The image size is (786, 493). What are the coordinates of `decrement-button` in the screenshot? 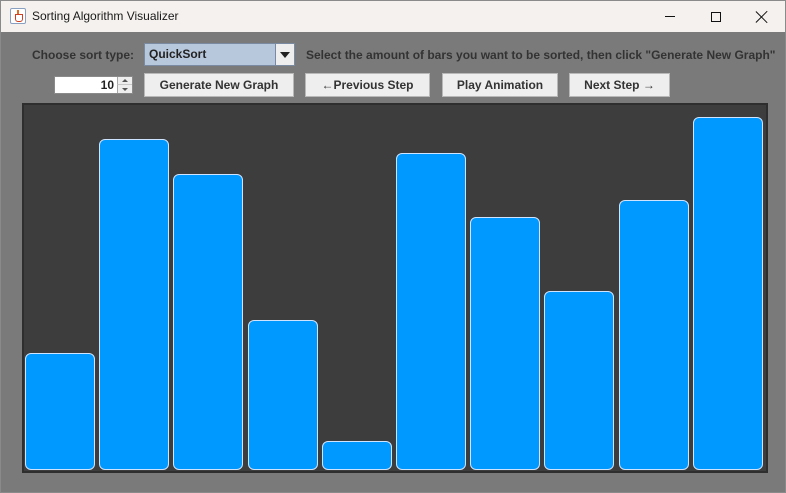 It's located at (124, 89).